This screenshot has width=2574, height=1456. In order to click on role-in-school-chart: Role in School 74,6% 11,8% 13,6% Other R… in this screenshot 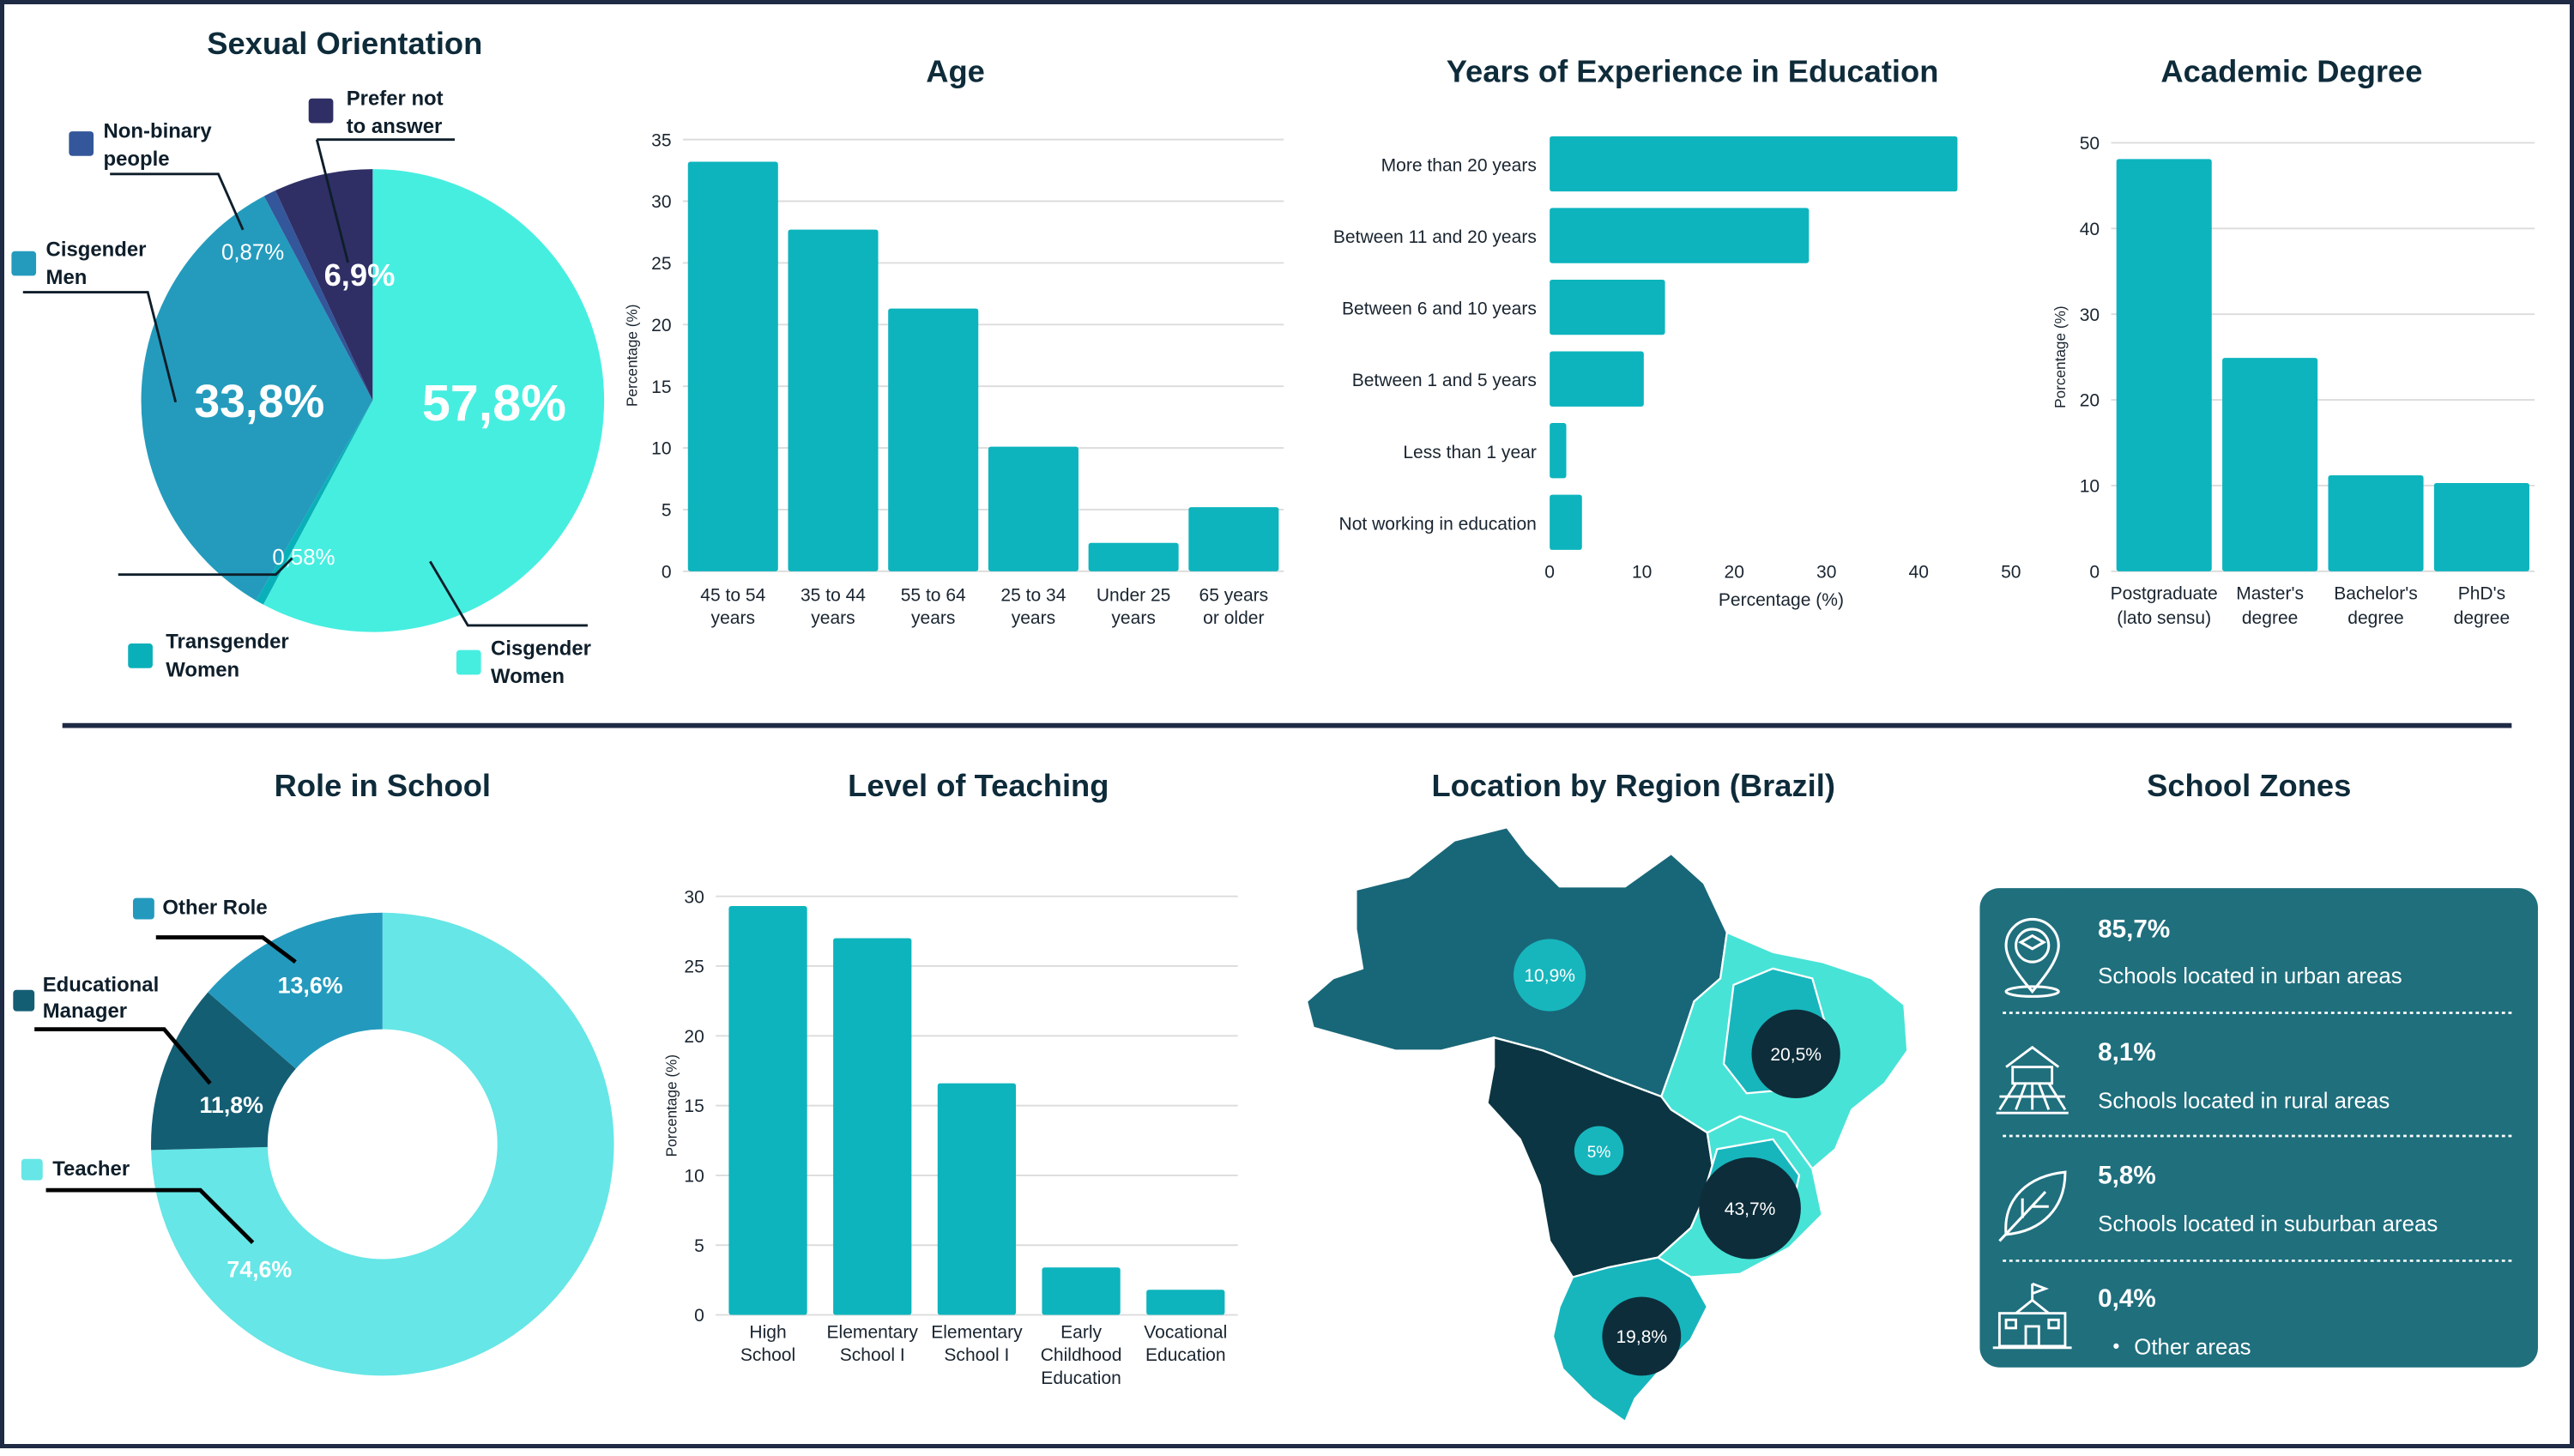, I will do `click(313, 1072)`.